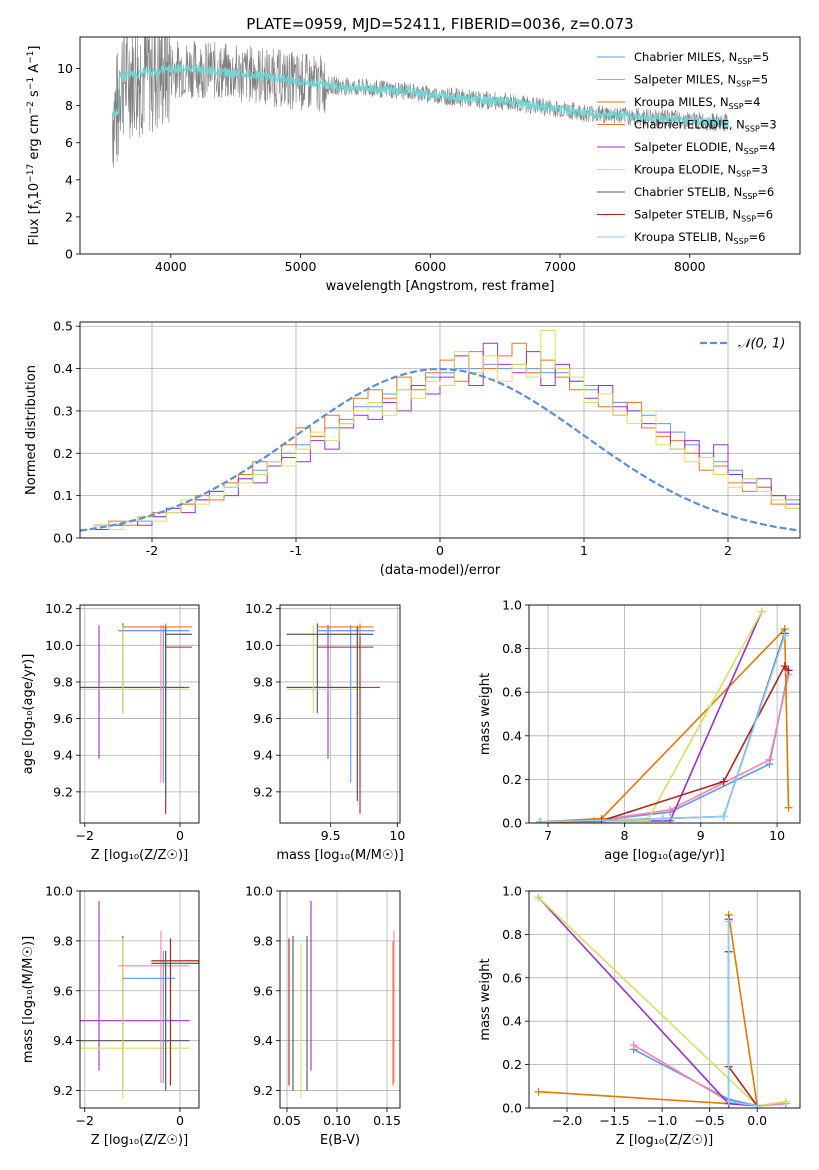 This screenshot has width=819, height=1170. What do you see at coordinates (31, 173) in the screenshot?
I see `y-axis-label-part: −17` at bounding box center [31, 173].